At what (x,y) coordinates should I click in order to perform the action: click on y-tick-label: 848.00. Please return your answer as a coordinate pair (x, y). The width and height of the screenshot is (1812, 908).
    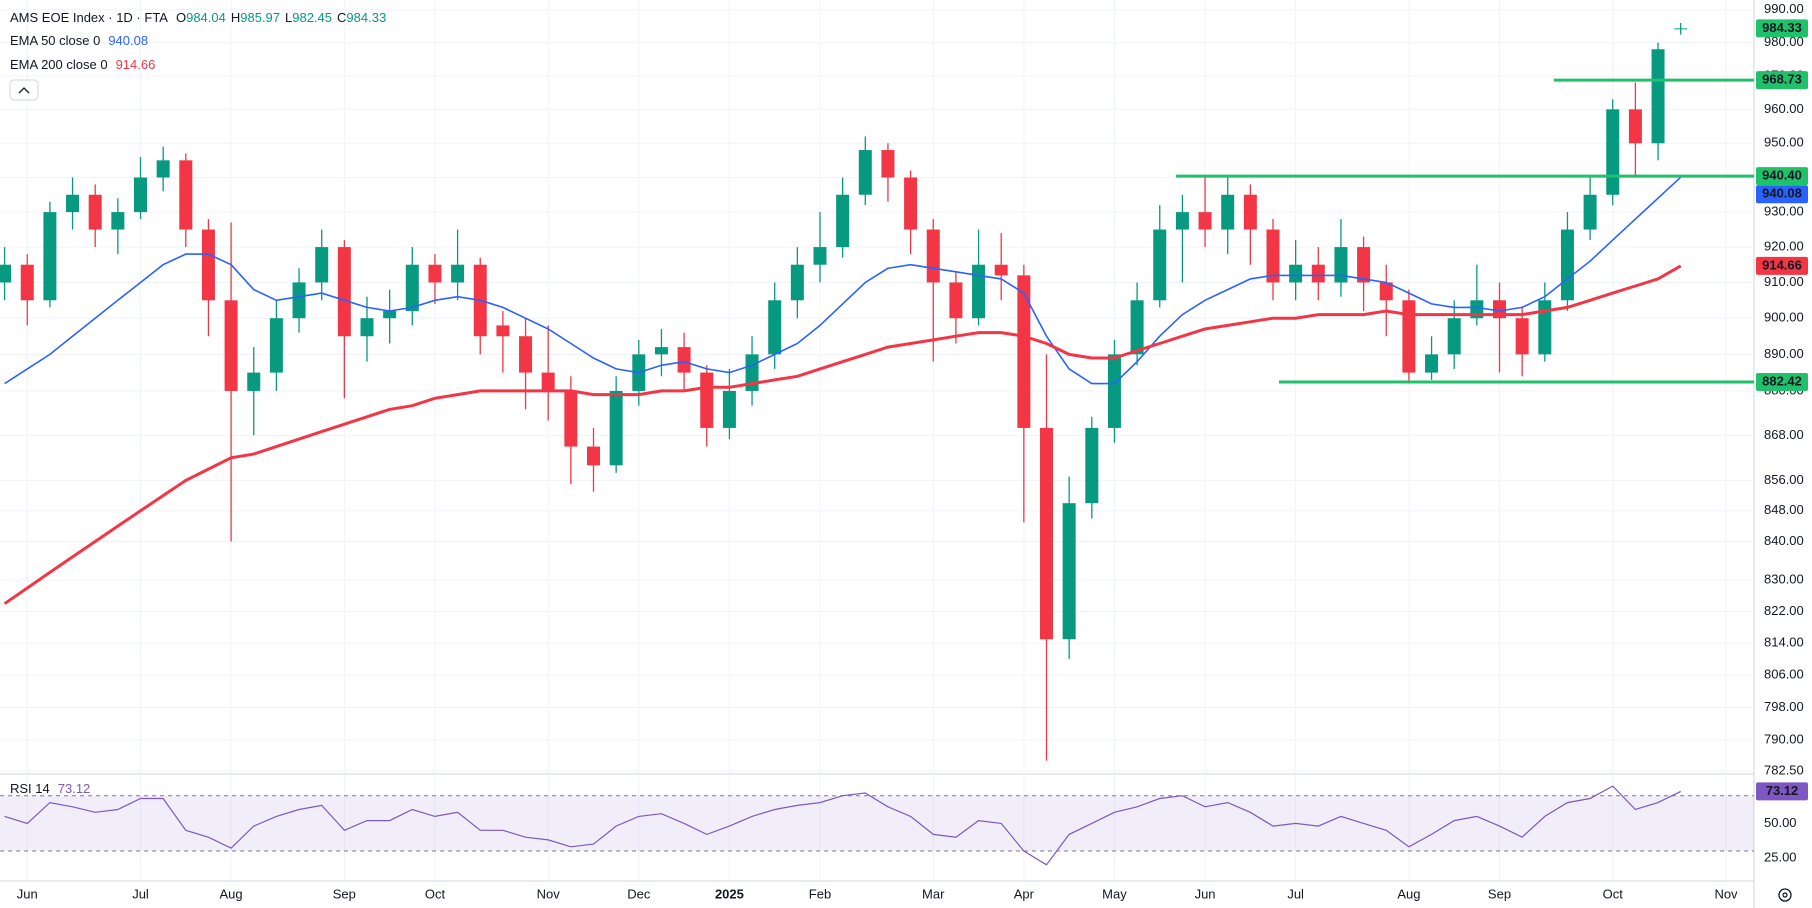
    Looking at the image, I should click on (1784, 509).